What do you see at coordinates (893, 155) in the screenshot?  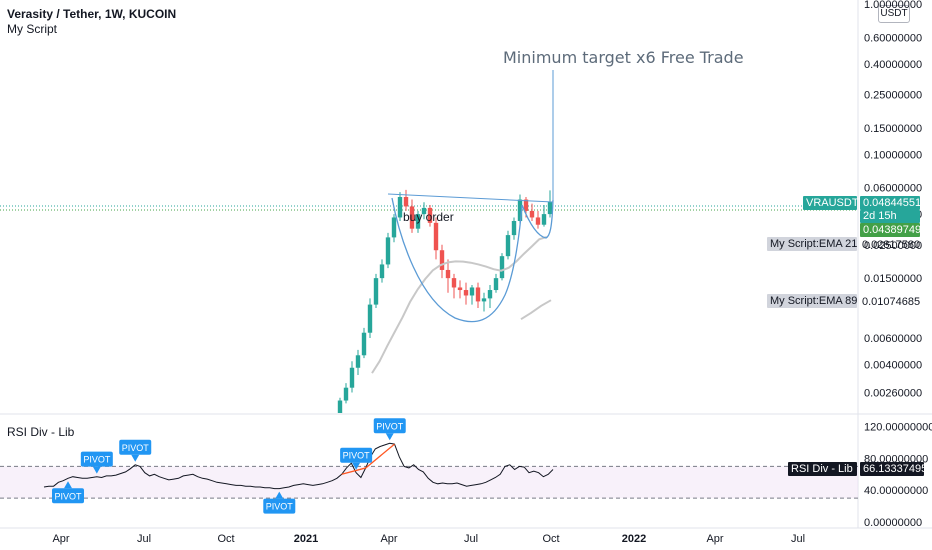 I see `price-tick-label: 0.10000000` at bounding box center [893, 155].